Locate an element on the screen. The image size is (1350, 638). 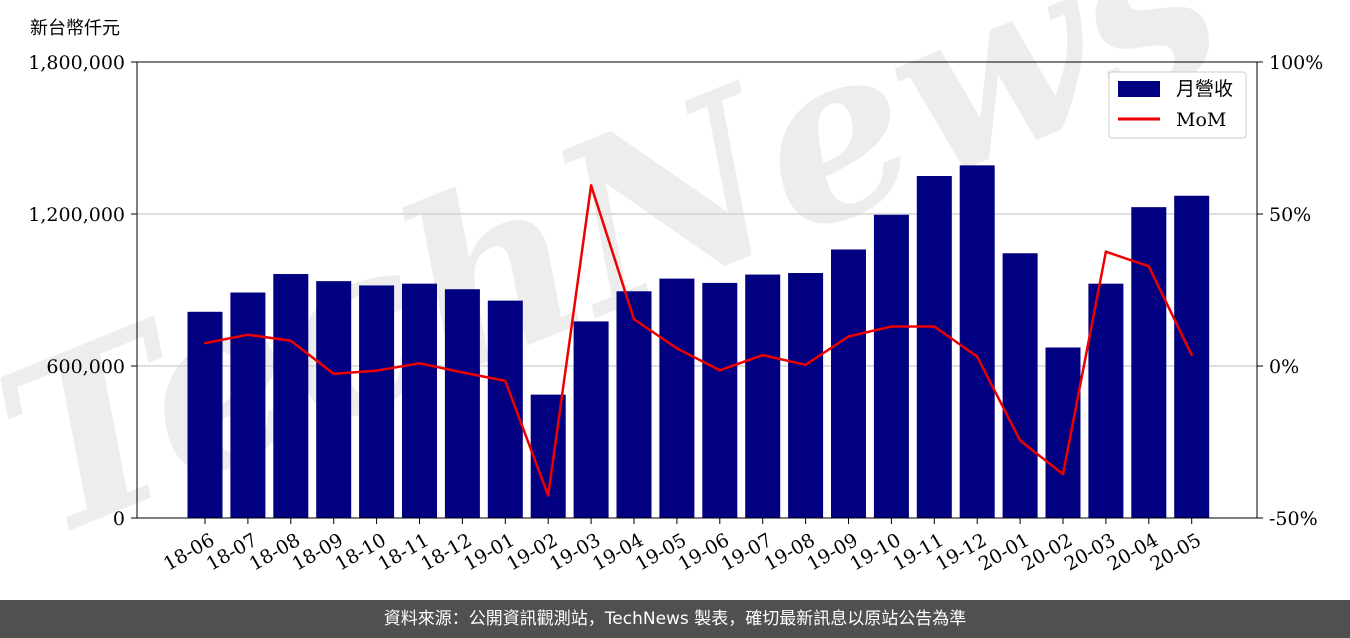
right-tick-label: 0% is located at coordinates (1284, 367).